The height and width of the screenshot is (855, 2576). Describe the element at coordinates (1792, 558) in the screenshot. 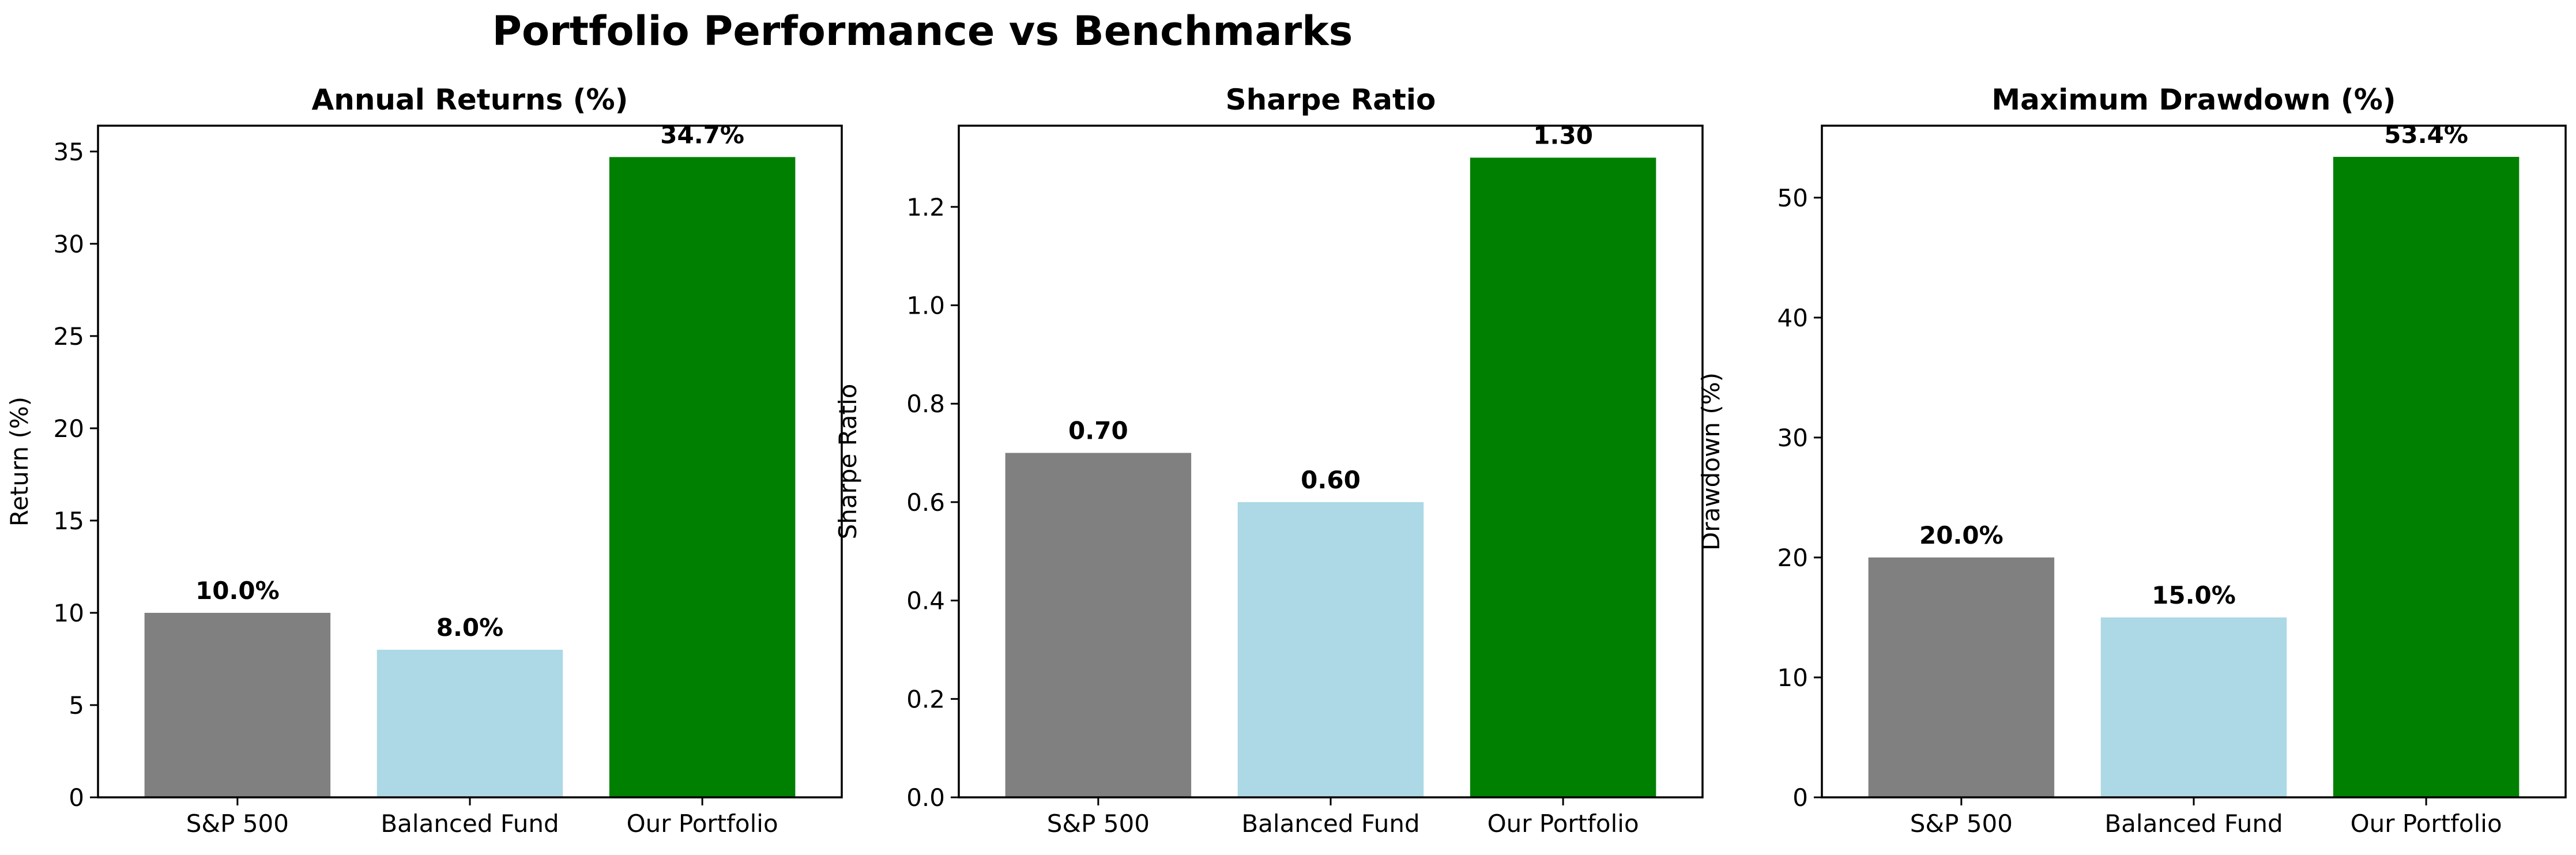

I see `ytick-label-max-drawdown-2: 20` at that location.